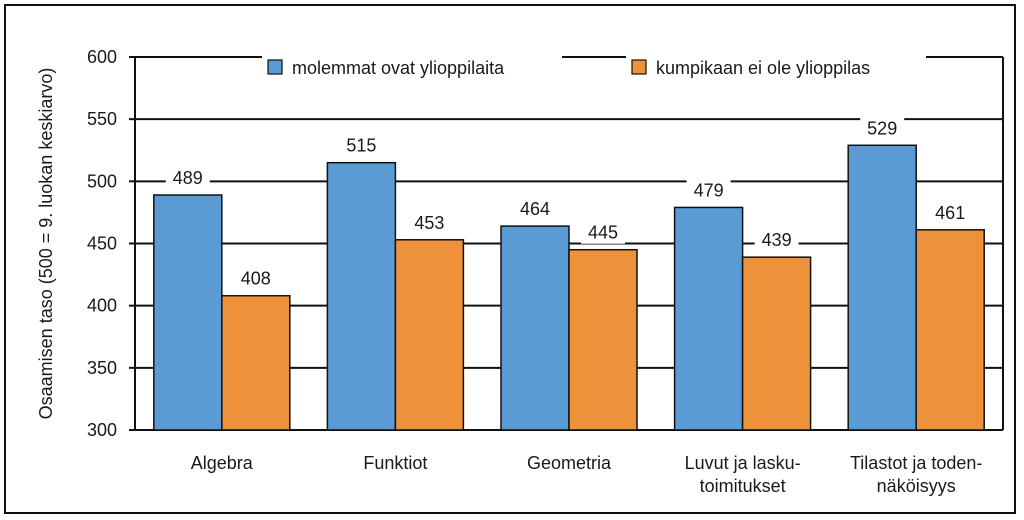 The width and height of the screenshot is (1024, 520). I want to click on data-label: 461, so click(950, 213).